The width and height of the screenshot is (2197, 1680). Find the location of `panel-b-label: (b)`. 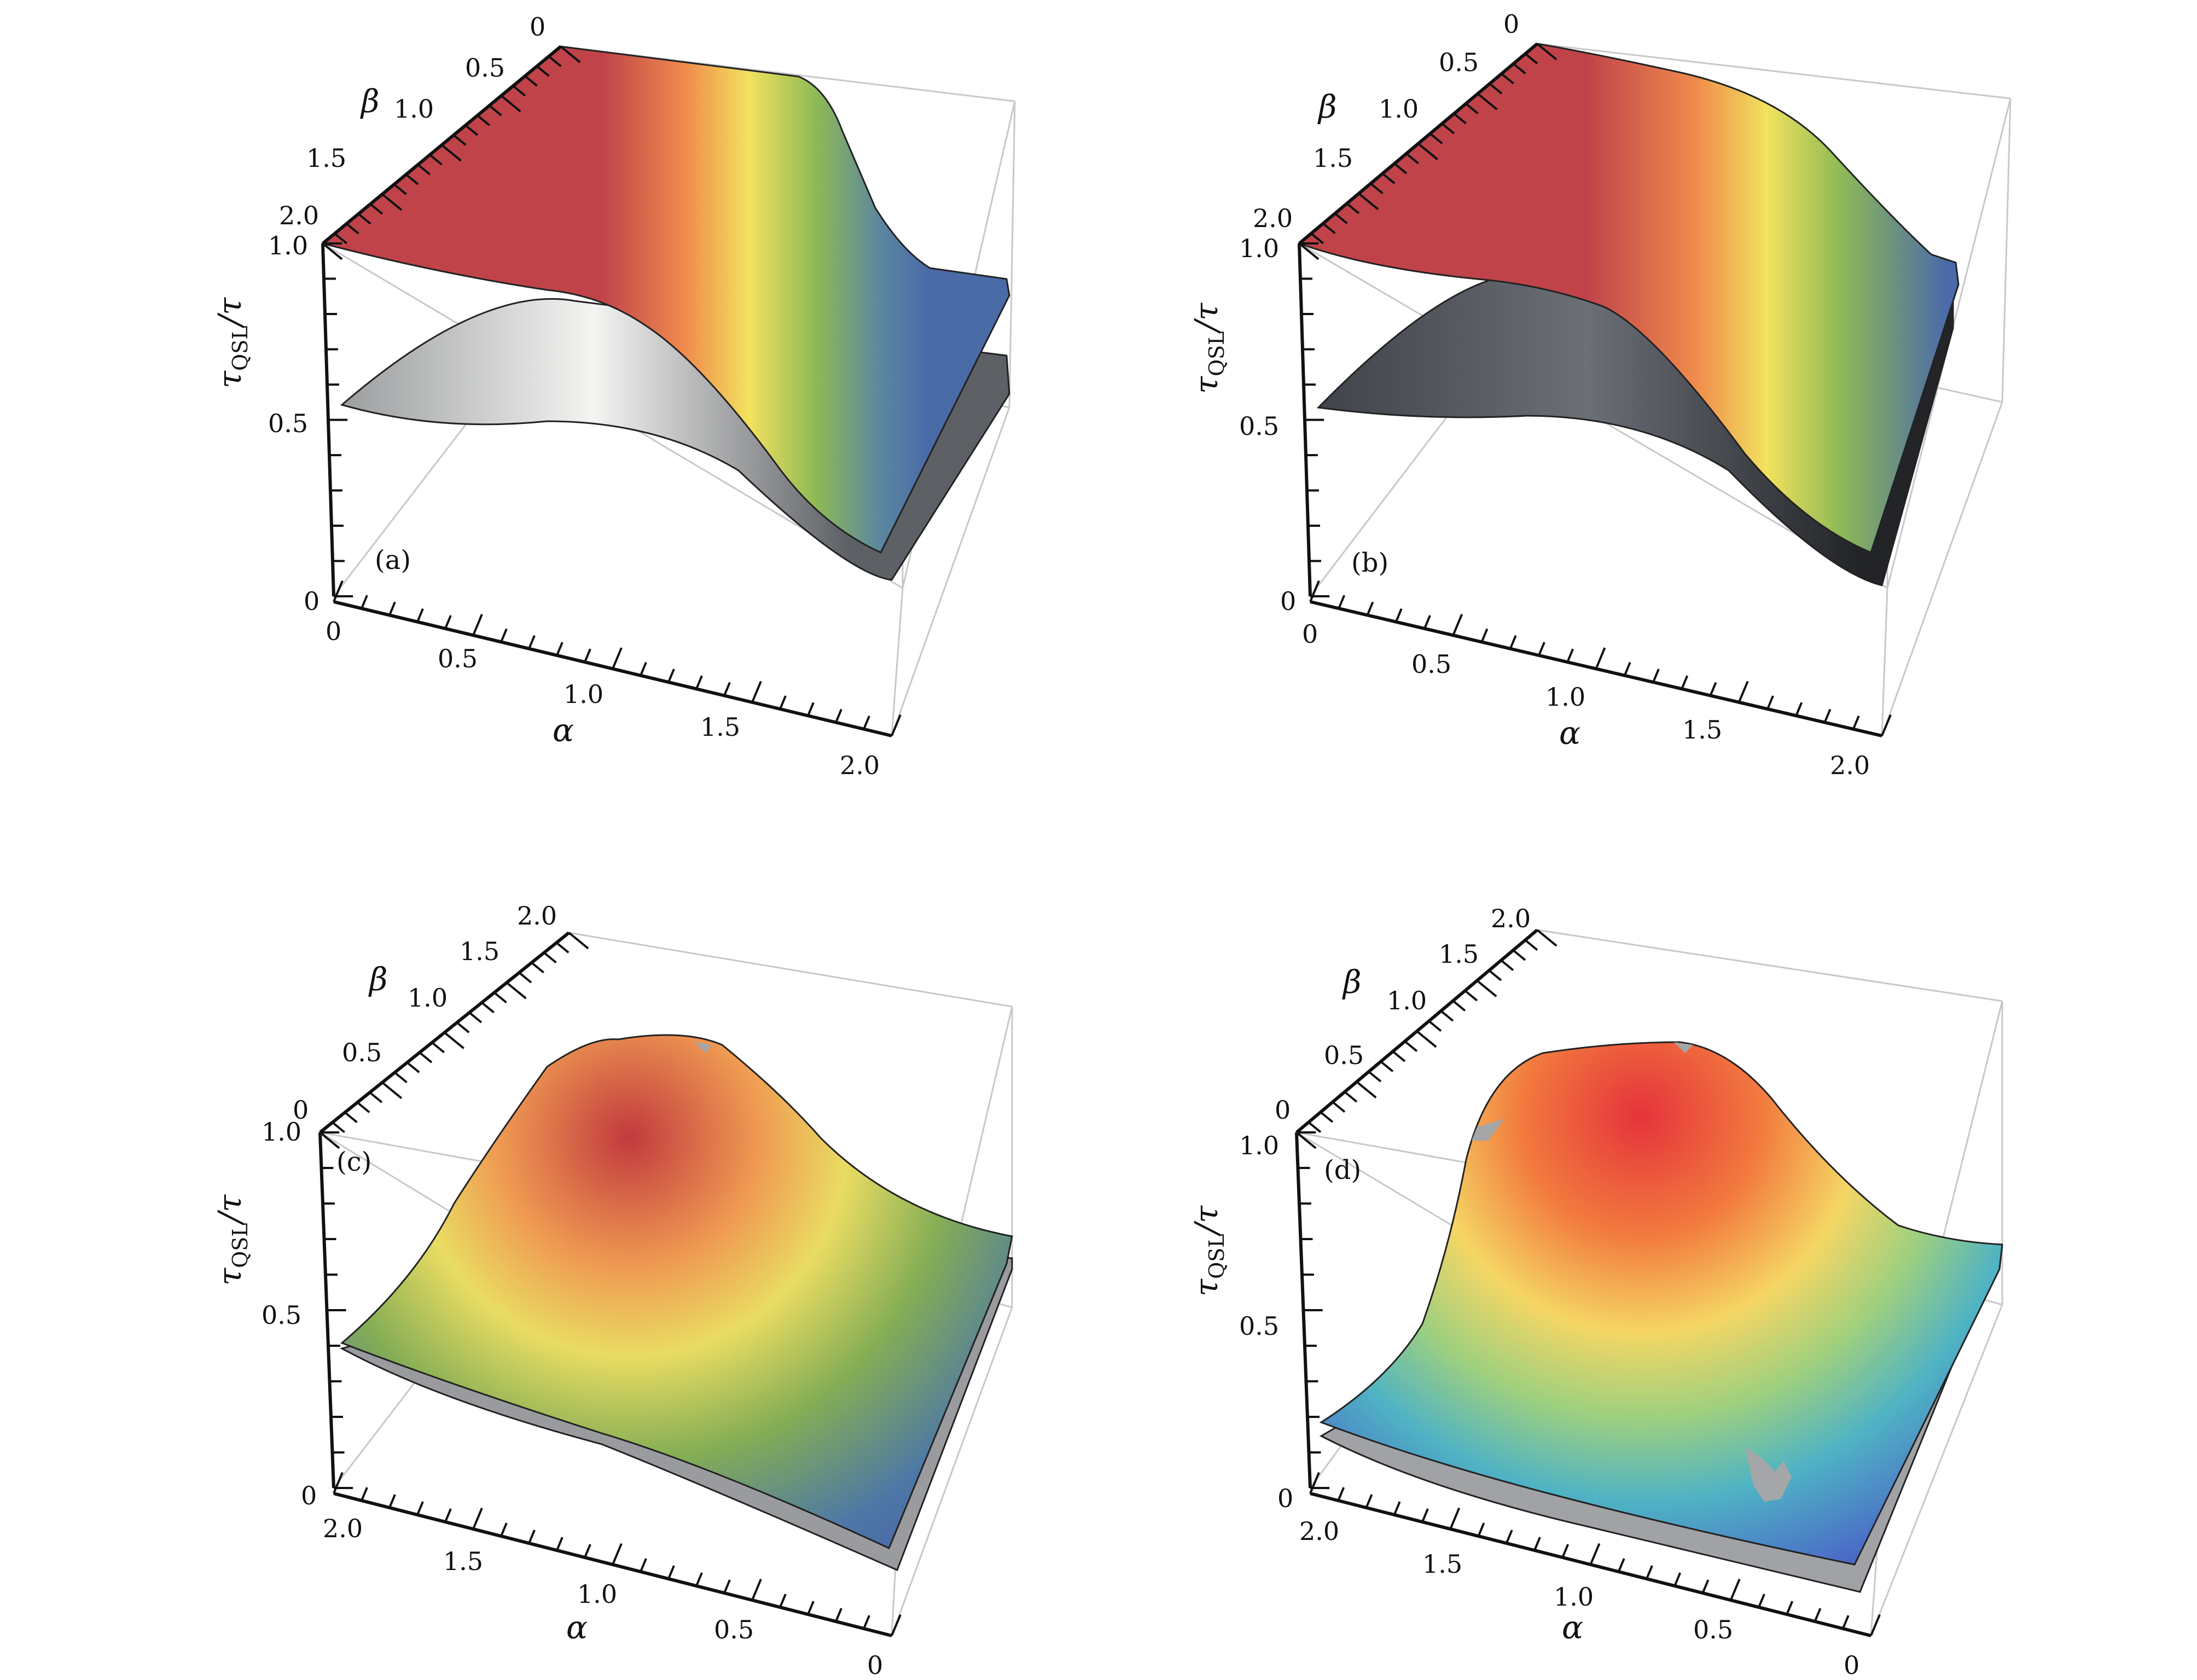

panel-b-label: (b) is located at coordinates (1369, 563).